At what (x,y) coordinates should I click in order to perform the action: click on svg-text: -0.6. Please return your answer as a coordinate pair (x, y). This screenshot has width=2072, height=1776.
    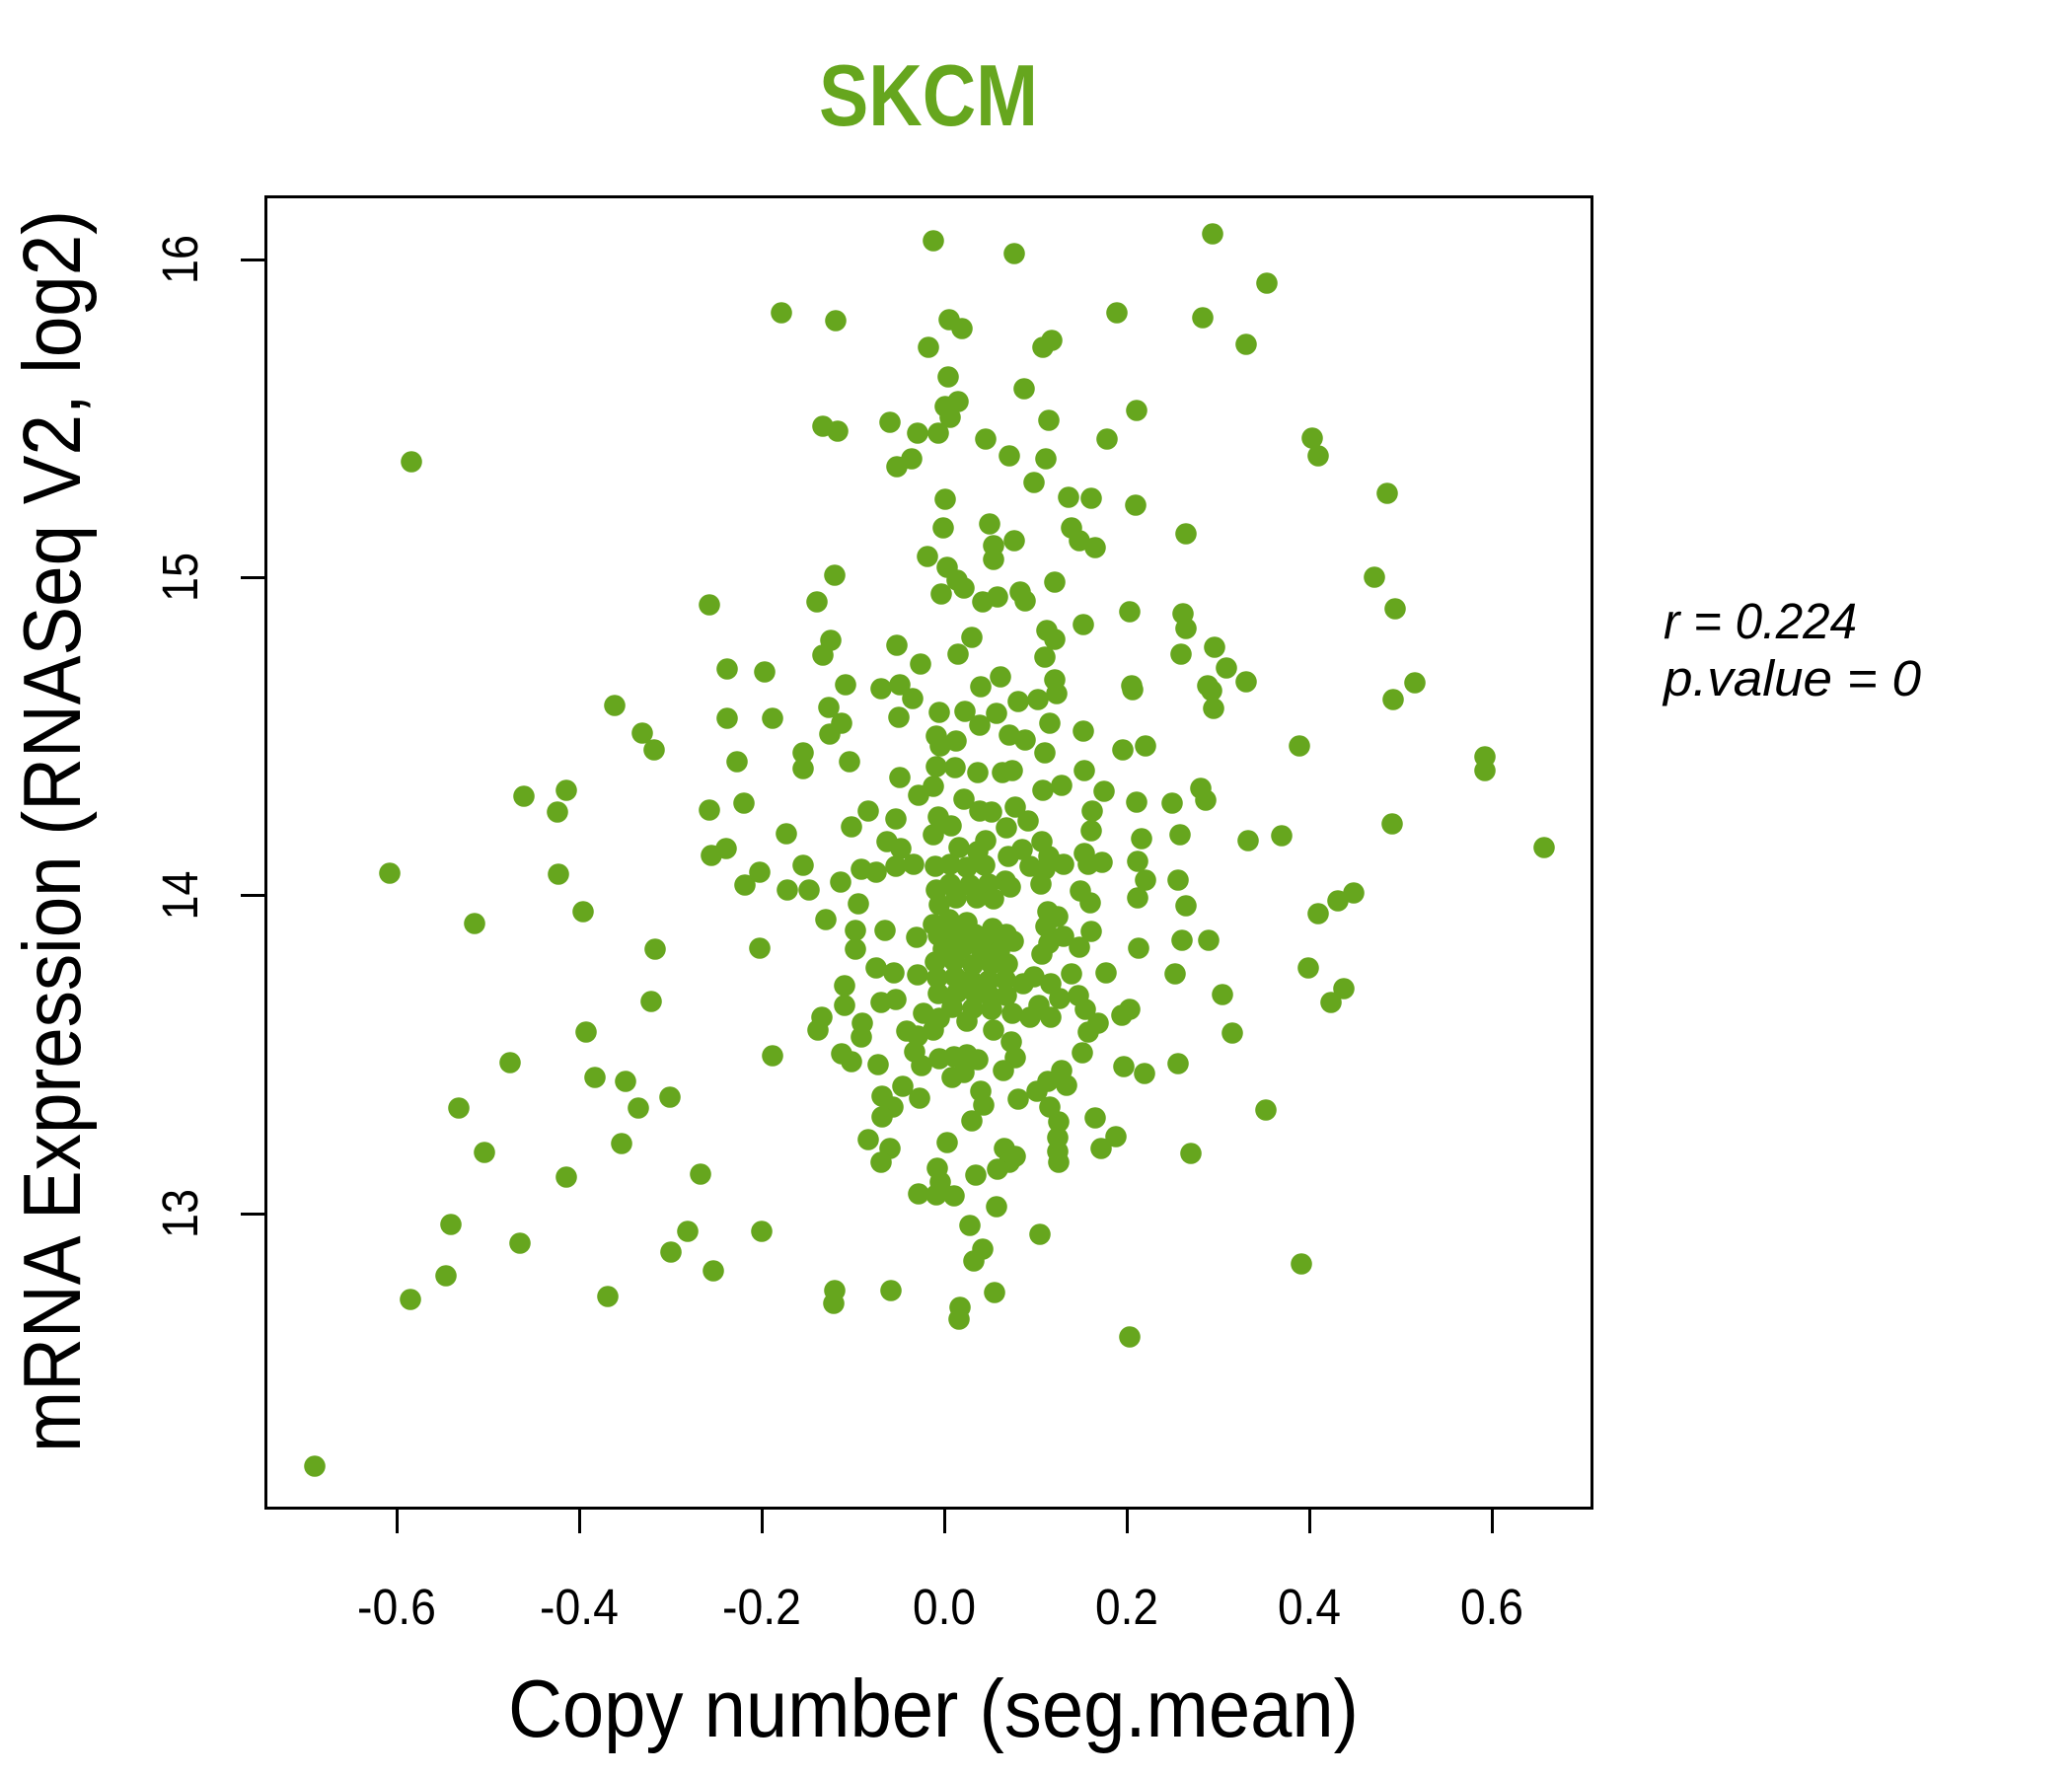
    Looking at the image, I should click on (396, 1607).